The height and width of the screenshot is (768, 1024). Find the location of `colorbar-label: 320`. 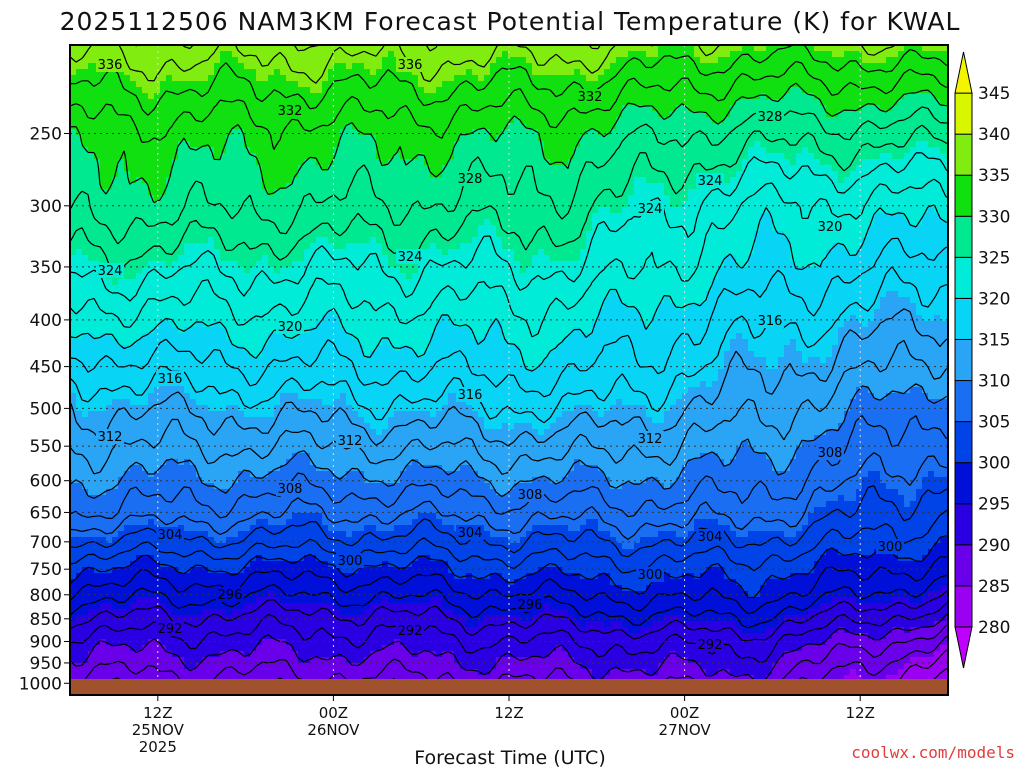

colorbar-label: 320 is located at coordinates (994, 299).